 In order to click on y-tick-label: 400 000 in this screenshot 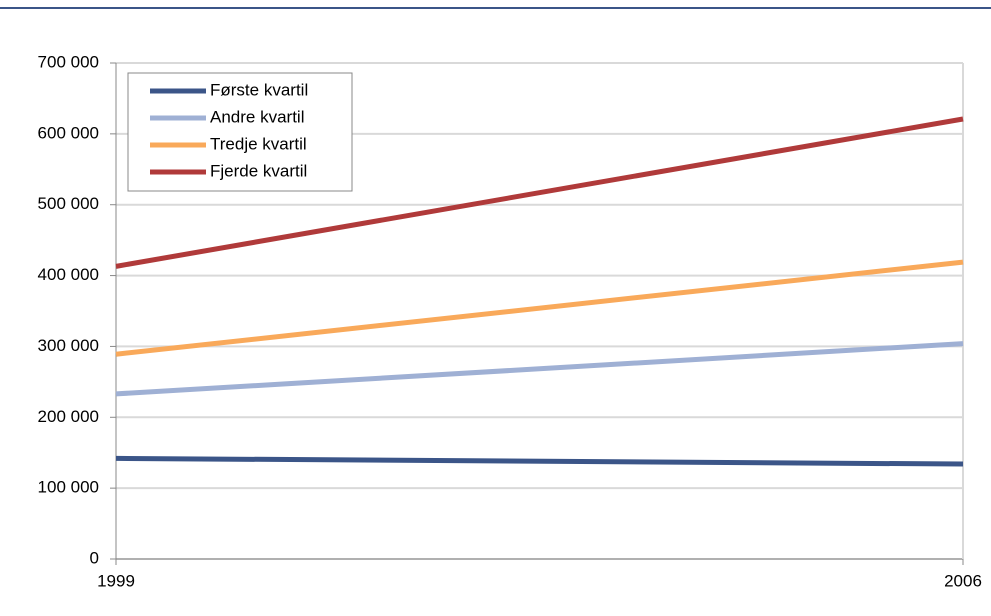, I will do `click(68, 274)`.